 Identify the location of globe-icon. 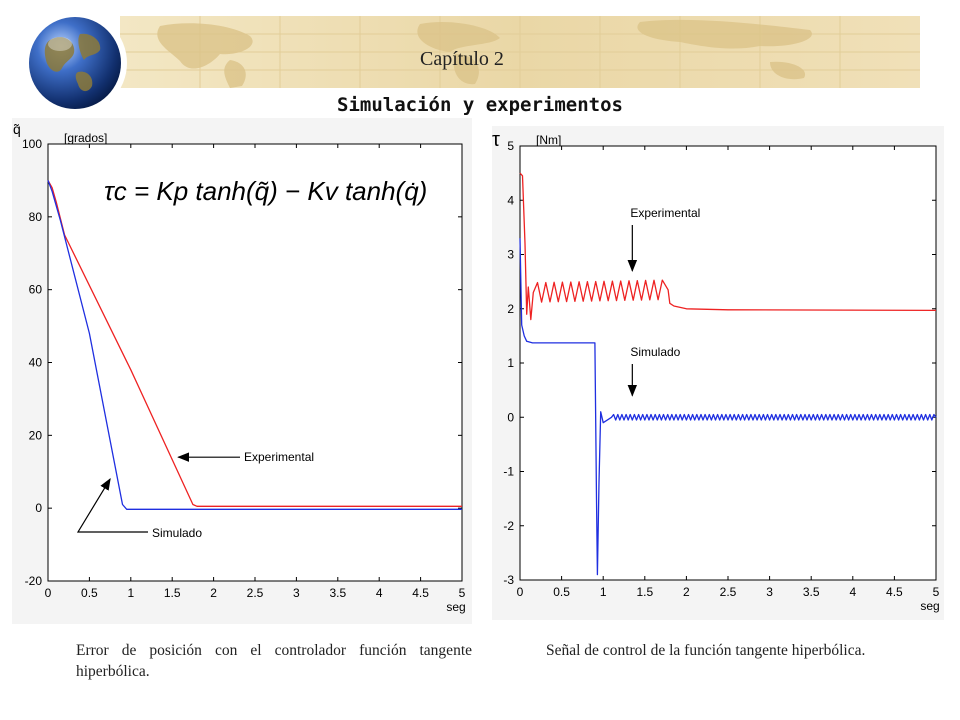
(75, 63).